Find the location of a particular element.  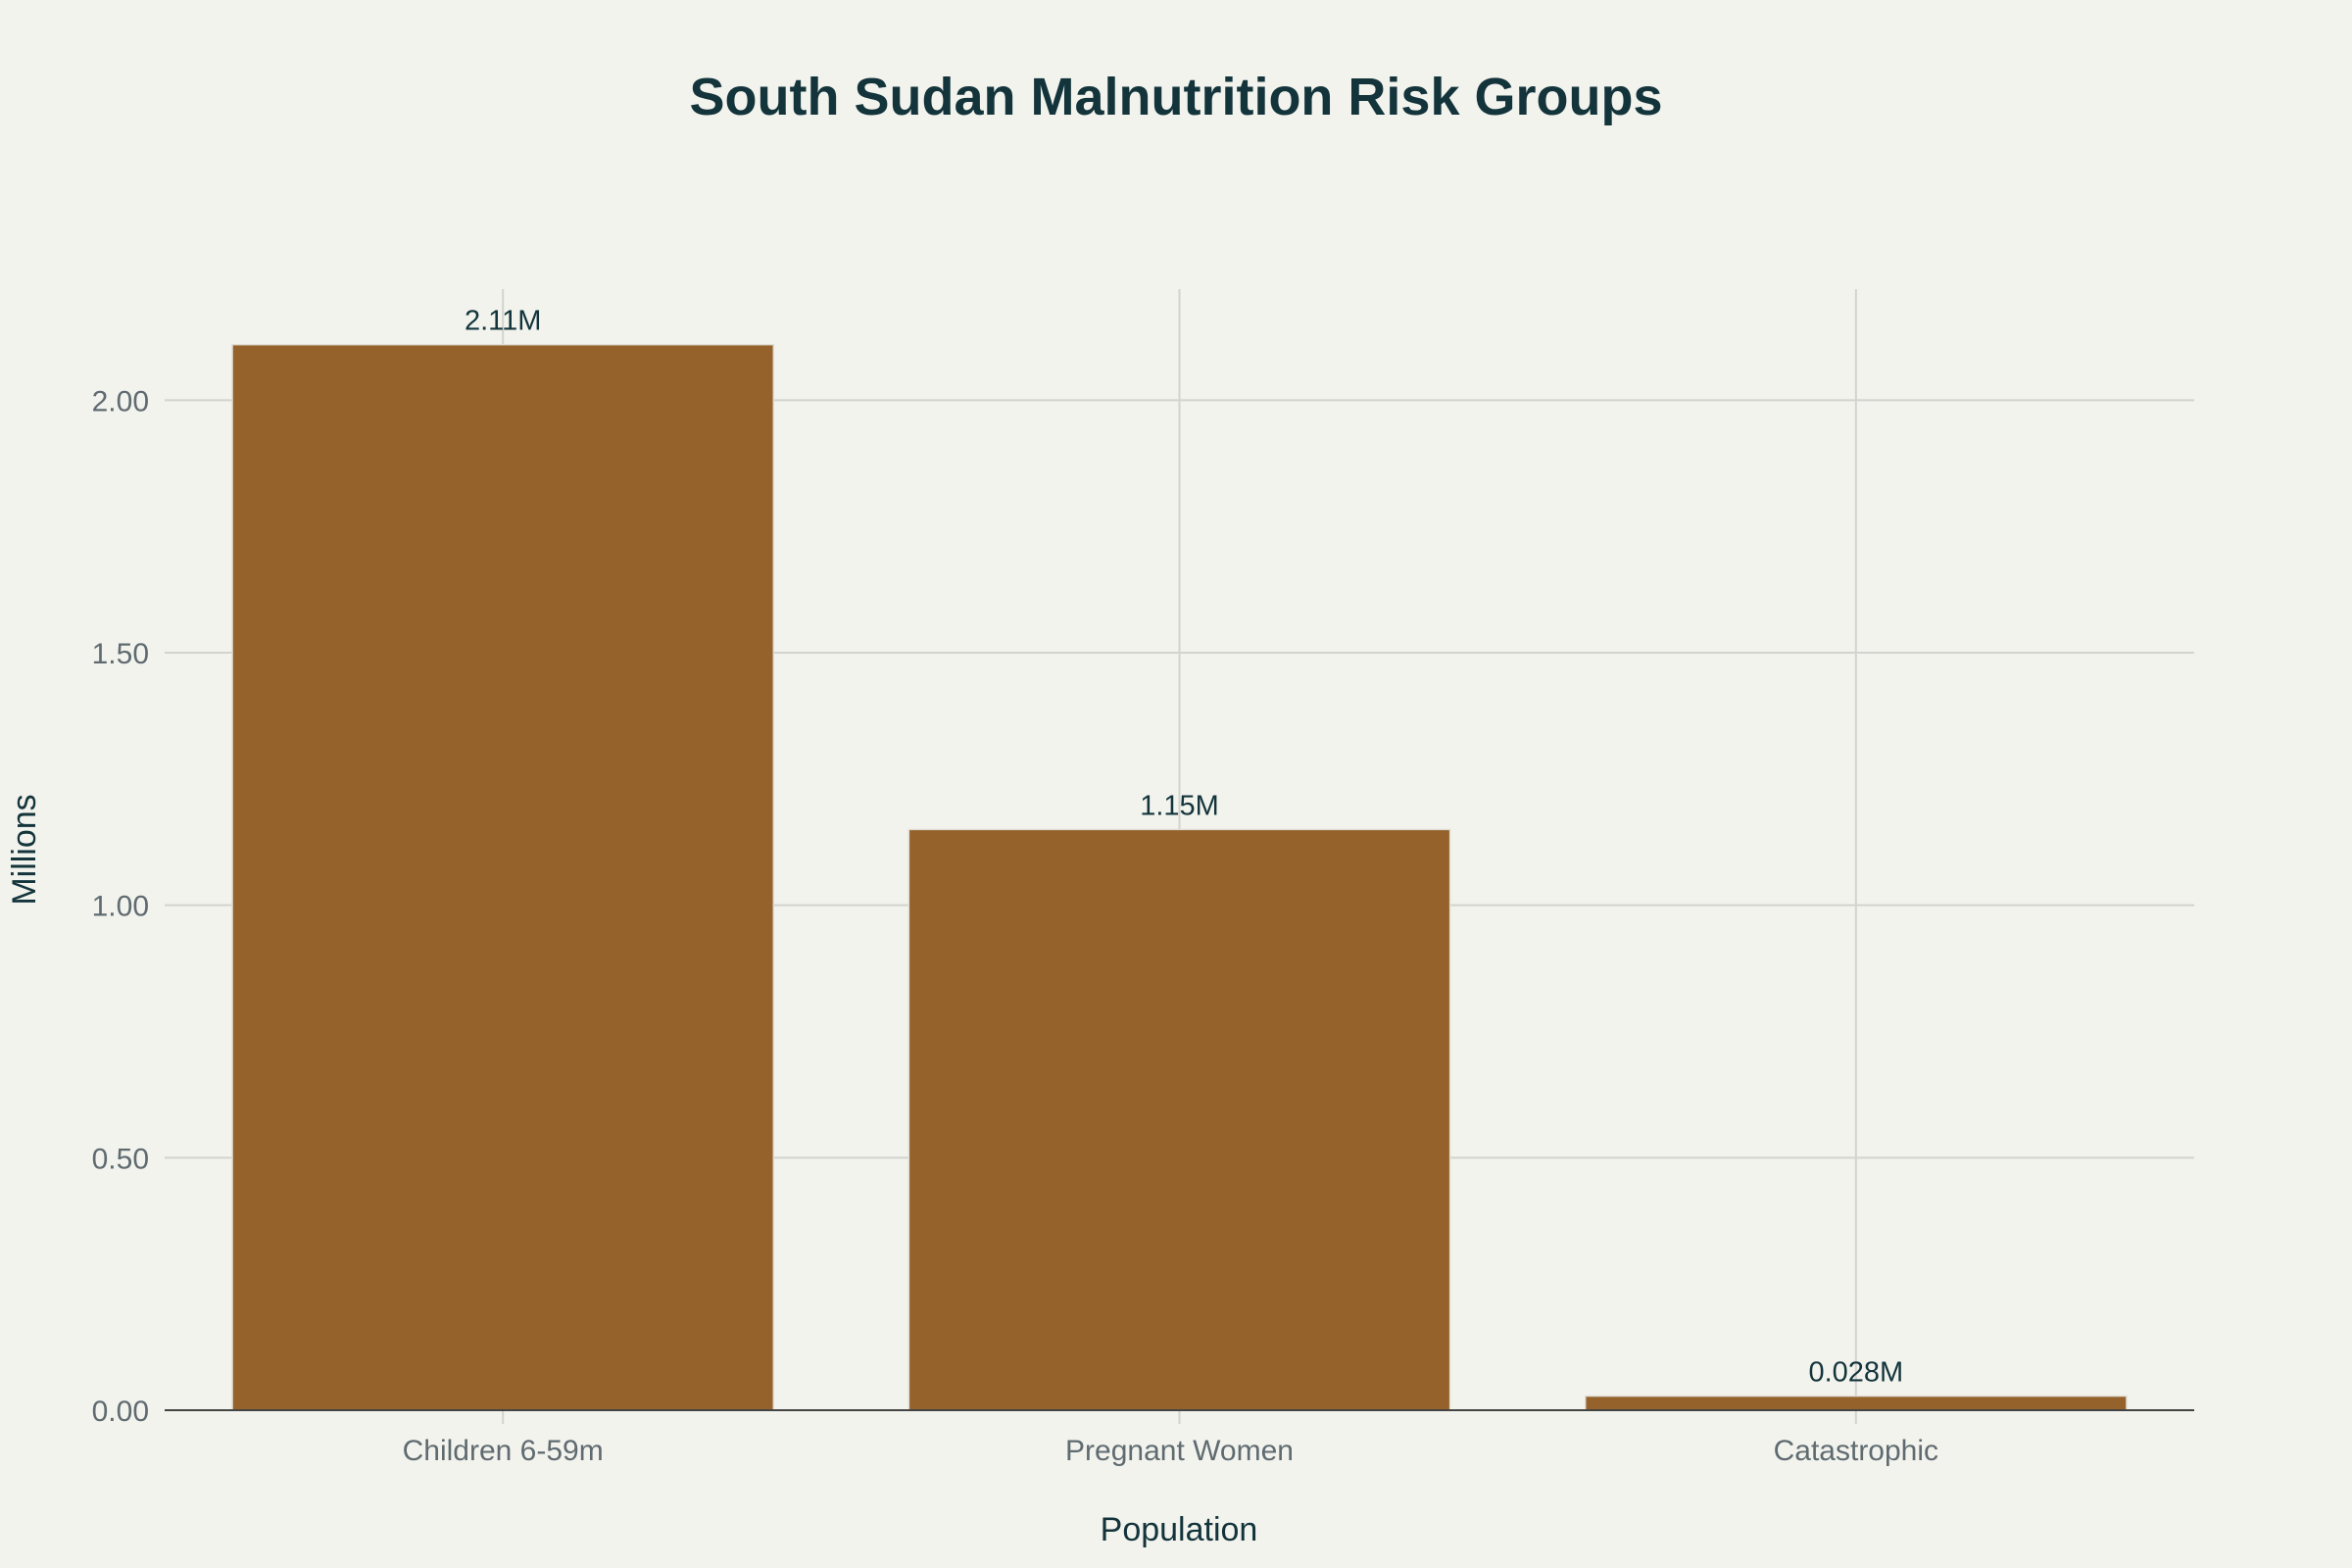

y-tick-label: 1.50 is located at coordinates (120, 654).